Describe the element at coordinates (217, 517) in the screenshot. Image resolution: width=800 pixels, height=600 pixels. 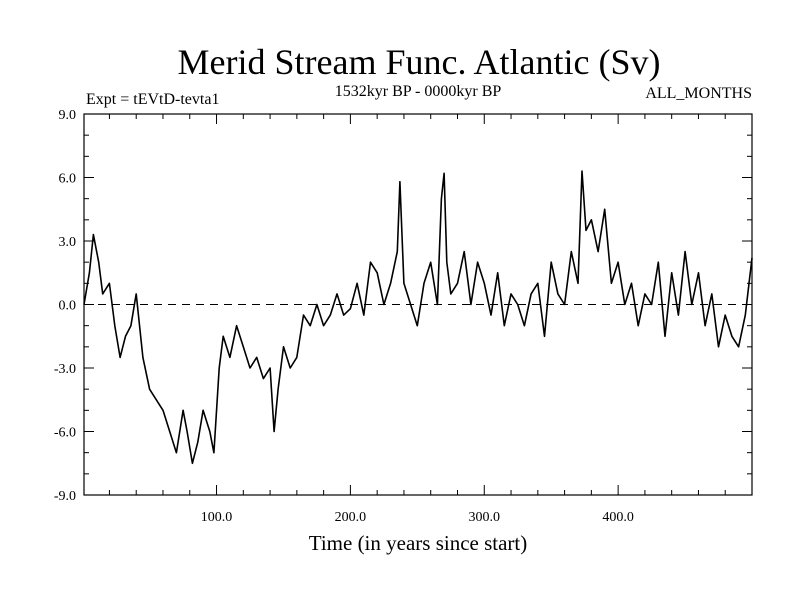
I see `x-tick-label: 100.0` at that location.